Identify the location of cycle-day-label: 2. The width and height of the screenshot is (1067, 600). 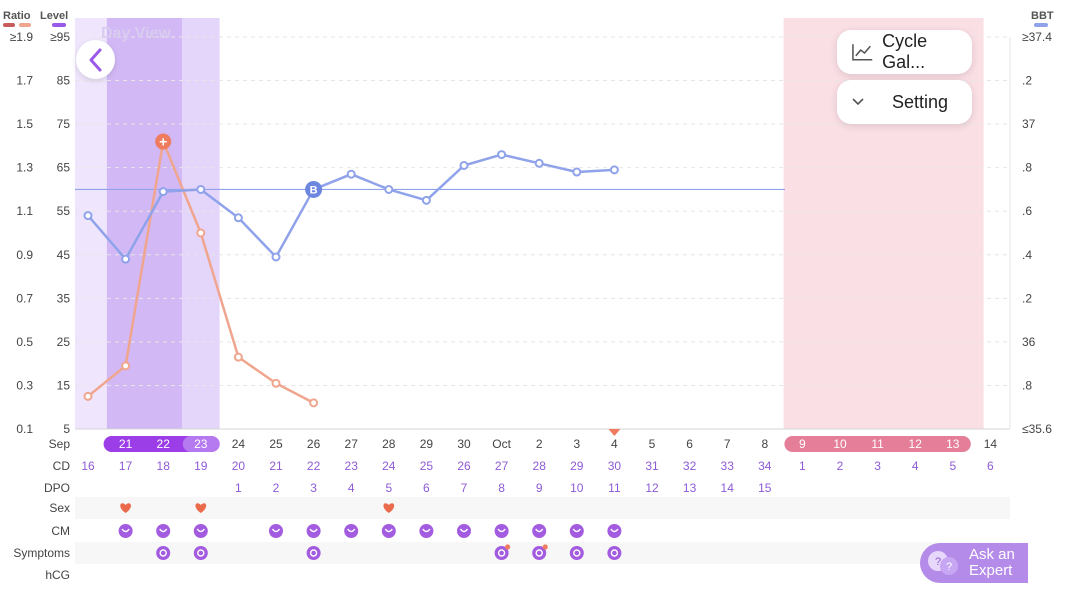
(840, 466).